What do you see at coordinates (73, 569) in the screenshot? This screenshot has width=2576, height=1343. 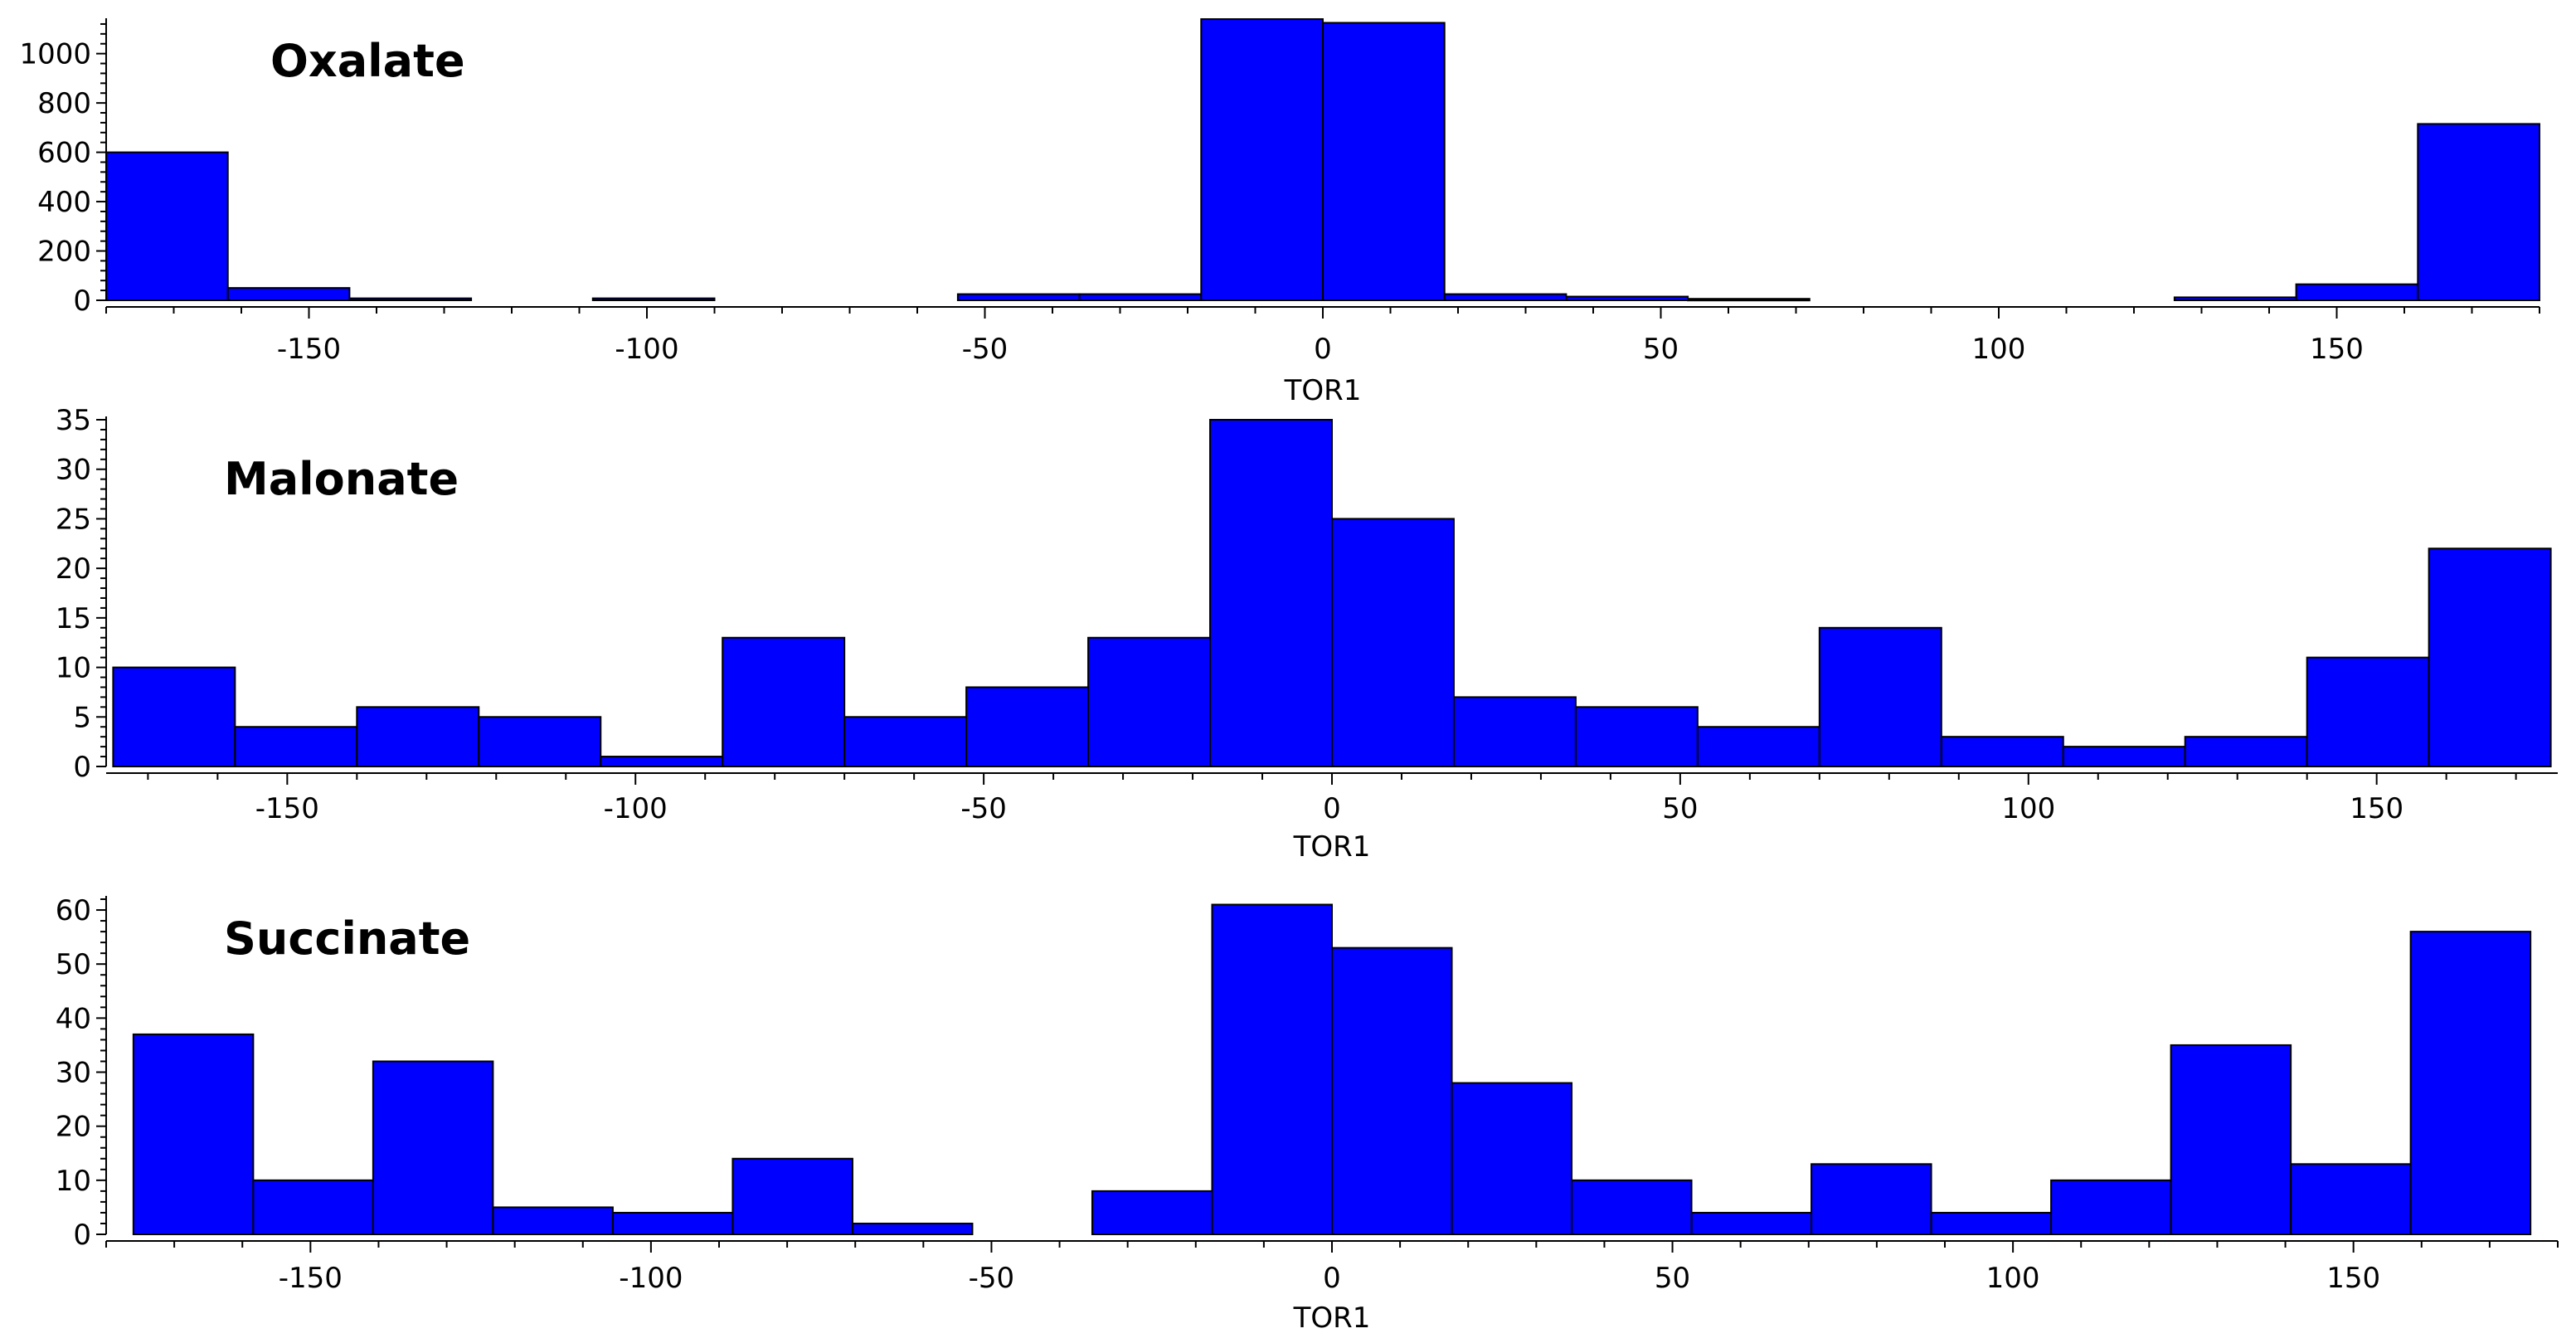 I see `malonate-y-tick-label-4: 20` at bounding box center [73, 569].